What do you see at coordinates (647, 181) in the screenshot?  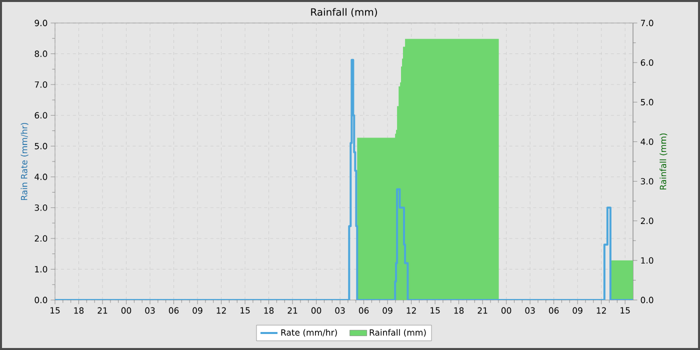 I see `y2-tick-label: 3.0` at bounding box center [647, 181].